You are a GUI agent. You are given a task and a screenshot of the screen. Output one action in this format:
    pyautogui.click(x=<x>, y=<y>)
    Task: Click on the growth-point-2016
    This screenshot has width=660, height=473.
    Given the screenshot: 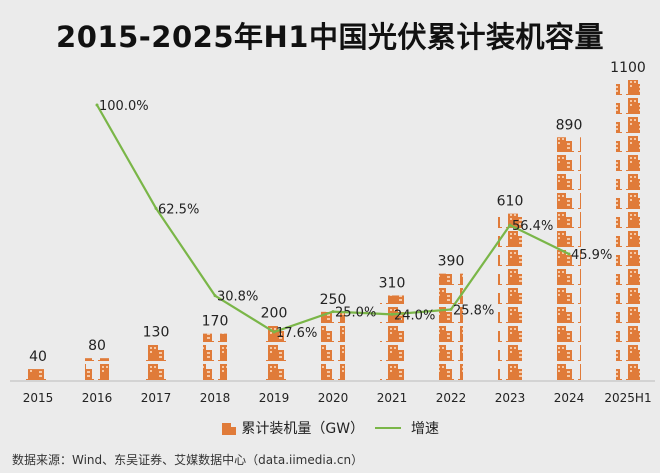 What is the action you would take?
    pyautogui.click(x=97, y=105)
    